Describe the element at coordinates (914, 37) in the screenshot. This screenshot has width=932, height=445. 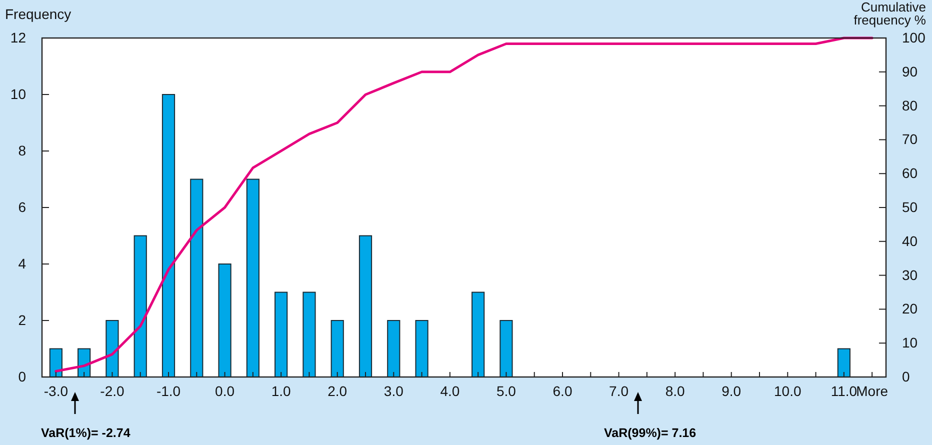
I see `y2-tick-label: 100` at that location.